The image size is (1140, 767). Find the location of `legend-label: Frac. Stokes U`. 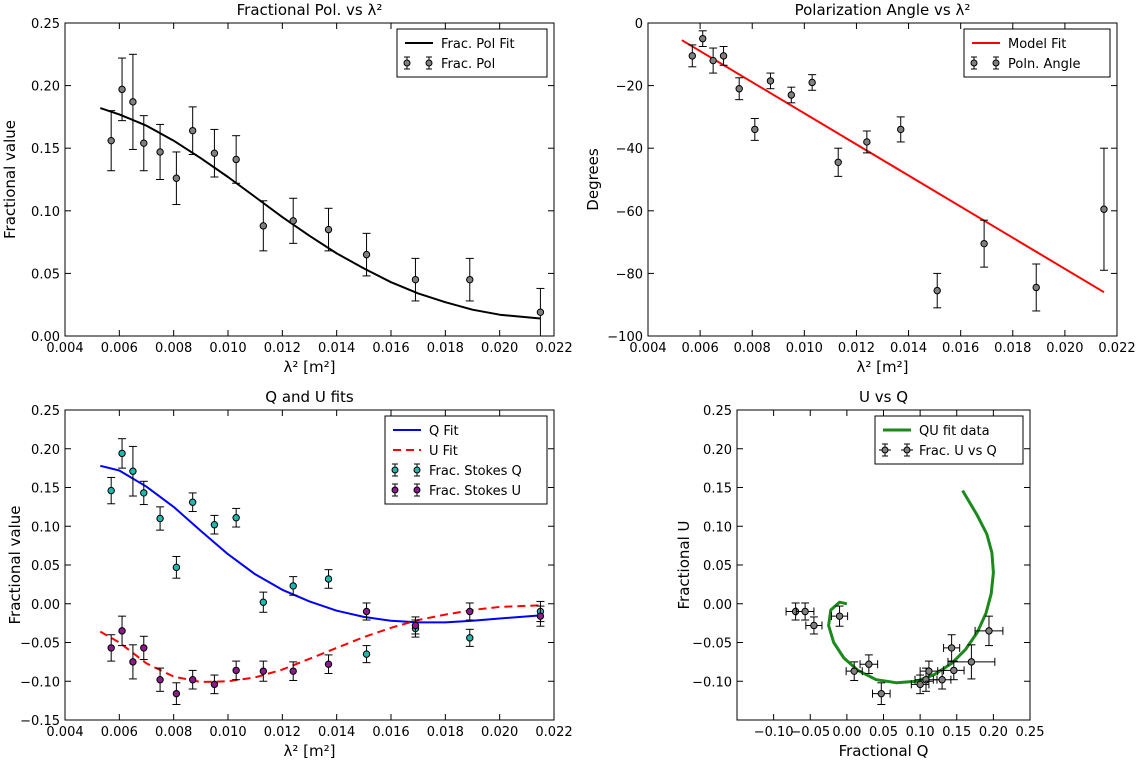

legend-label: Frac. Stokes U is located at coordinates (475, 491).